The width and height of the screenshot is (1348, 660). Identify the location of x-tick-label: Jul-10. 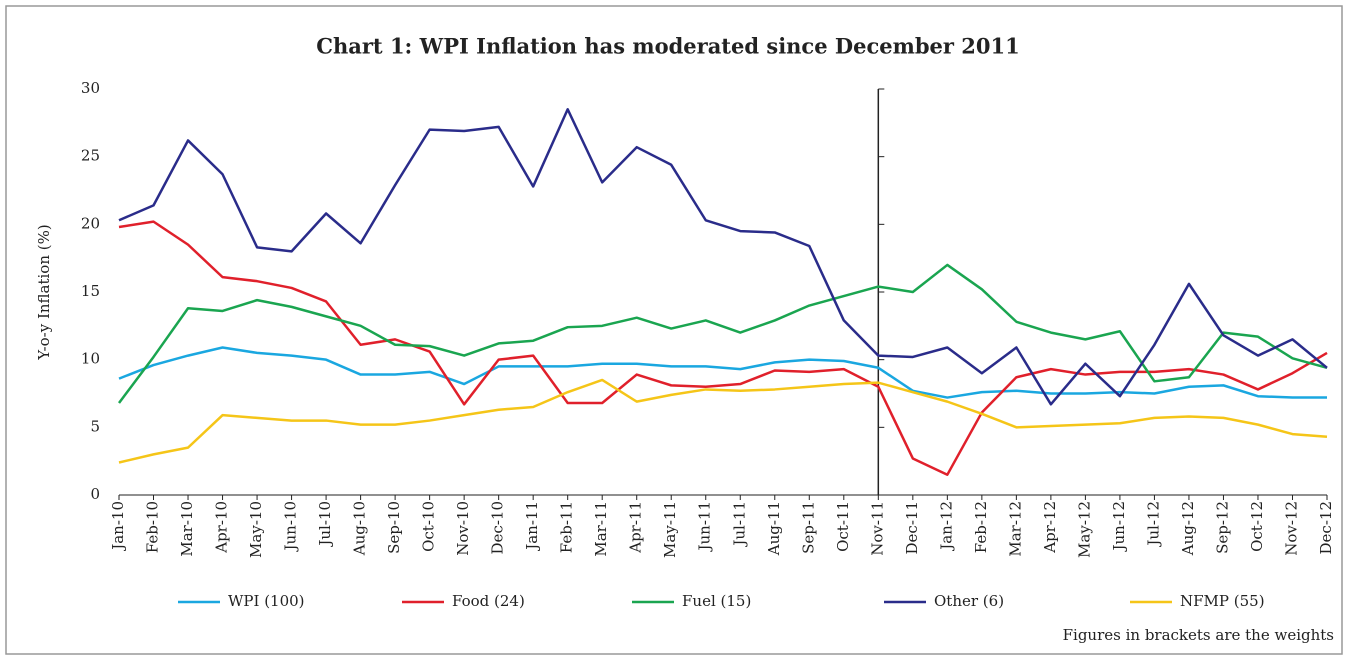
(325, 524).